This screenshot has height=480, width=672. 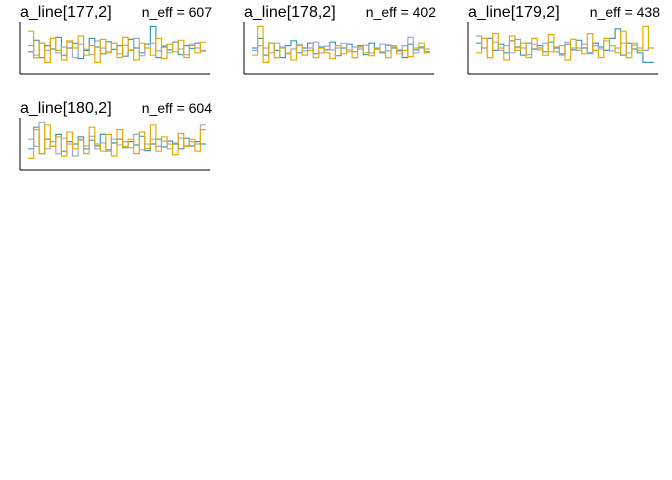 What do you see at coordinates (625, 12) in the screenshot?
I see `n-eff-label: n_eff = 438` at bounding box center [625, 12].